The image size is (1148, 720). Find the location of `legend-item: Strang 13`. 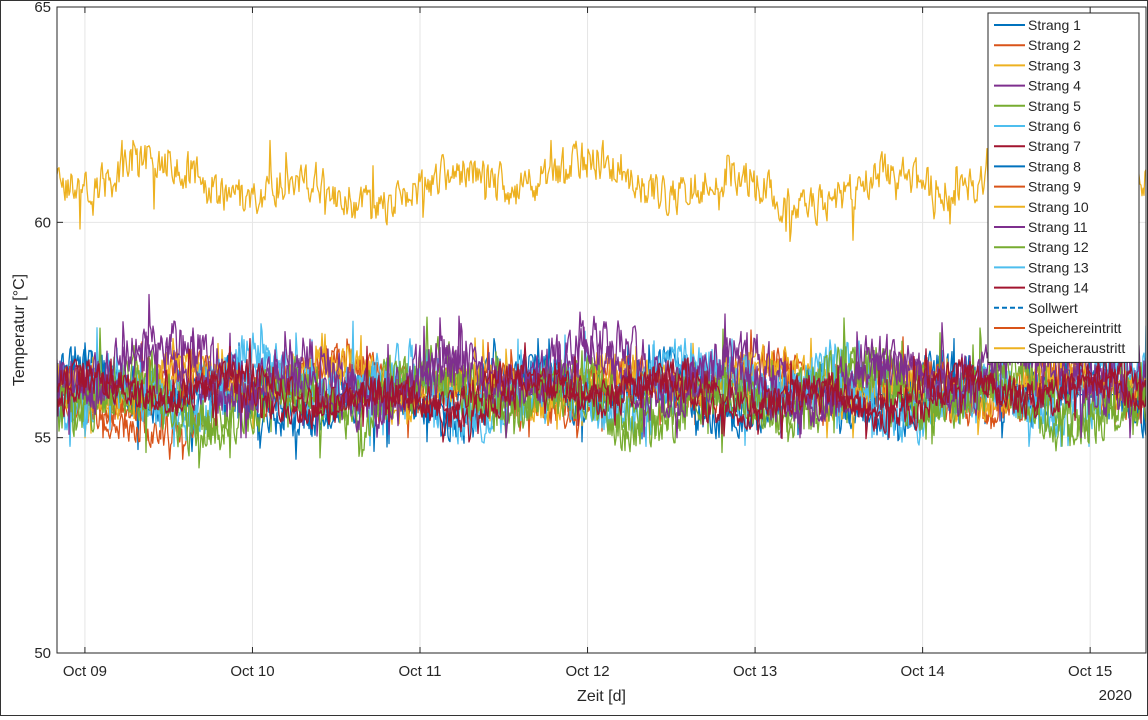

legend-item: Strang 13 is located at coordinates (1041, 267).